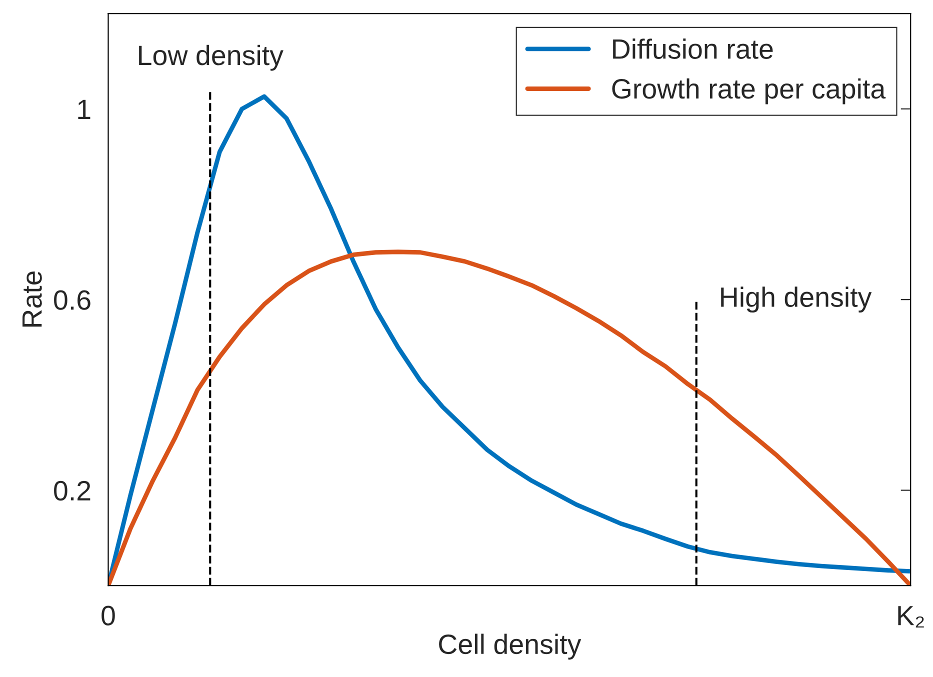  Describe the element at coordinates (211, 57) in the screenshot. I see `annotation: Low density` at that location.